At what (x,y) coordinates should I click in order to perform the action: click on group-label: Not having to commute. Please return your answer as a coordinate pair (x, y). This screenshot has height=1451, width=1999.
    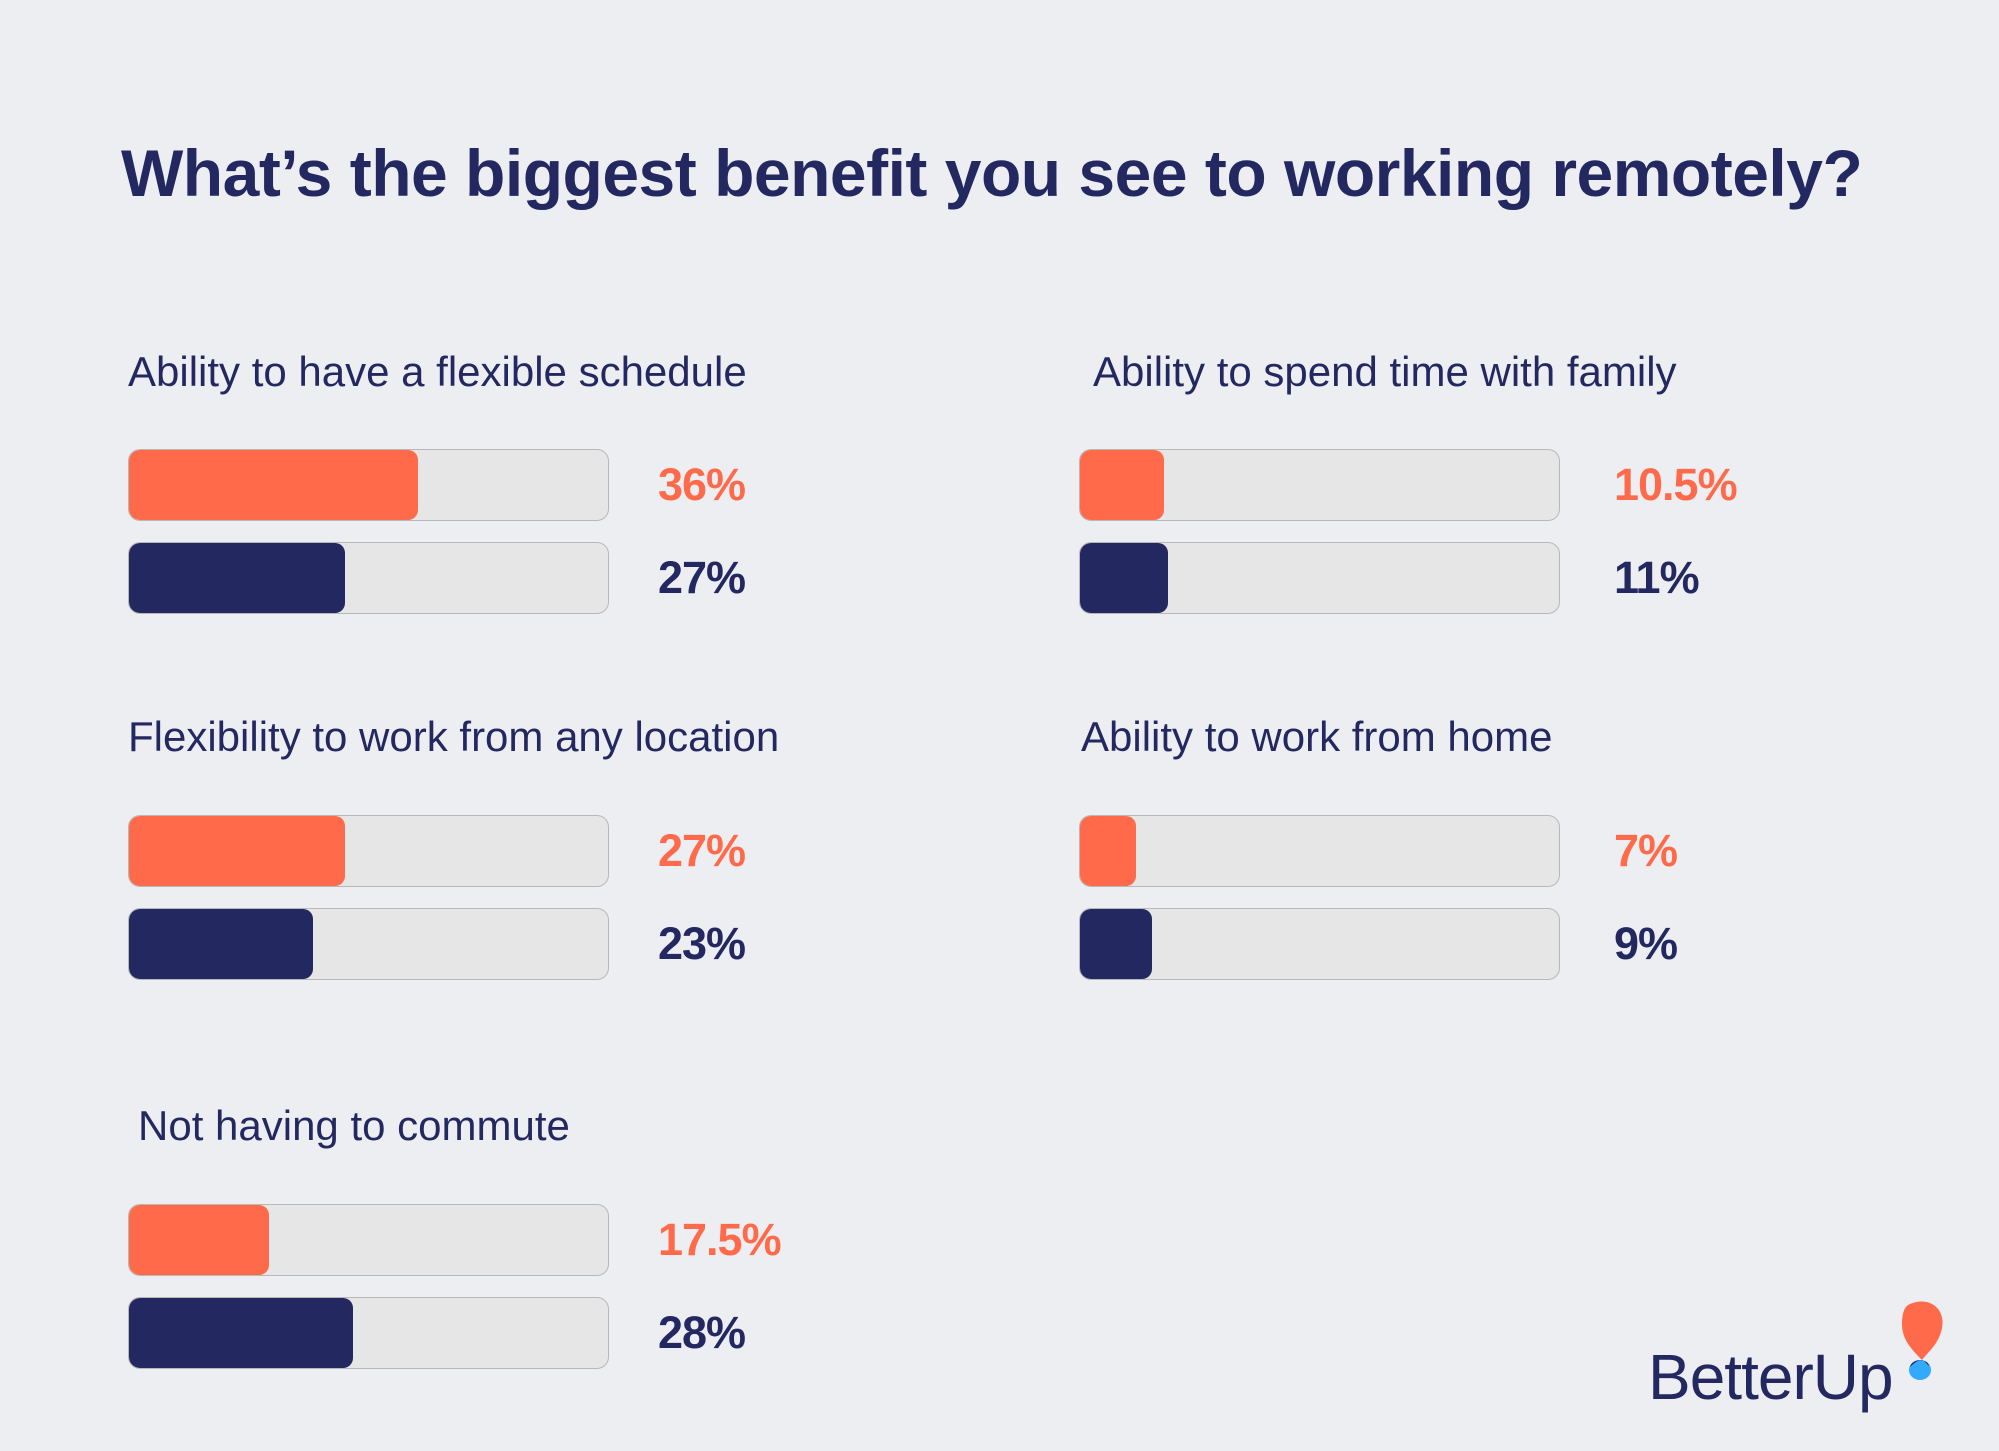
    Looking at the image, I should click on (354, 1125).